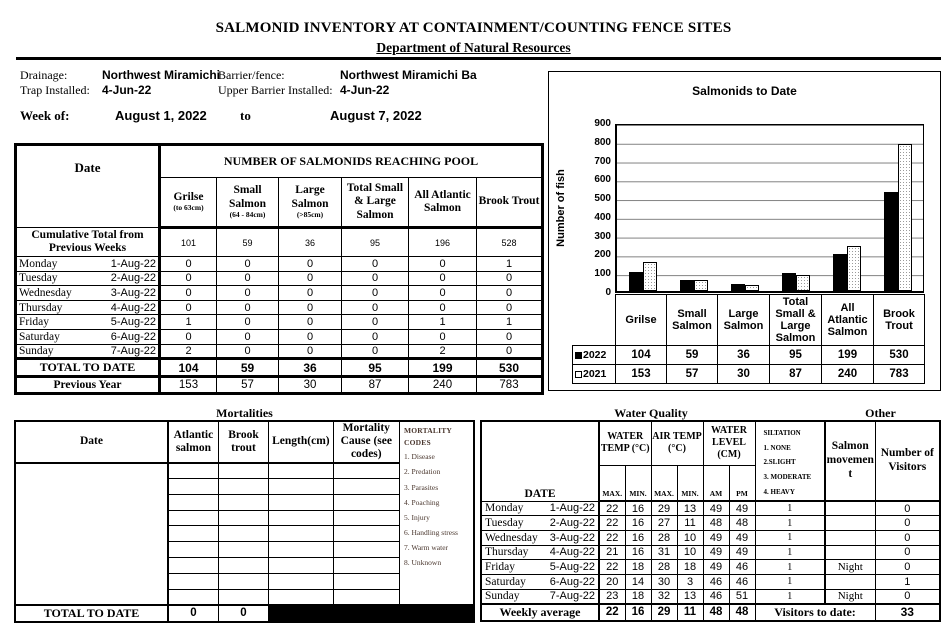 The height and width of the screenshot is (636, 947). I want to click on pool-previous-value: 30, so click(310, 385).